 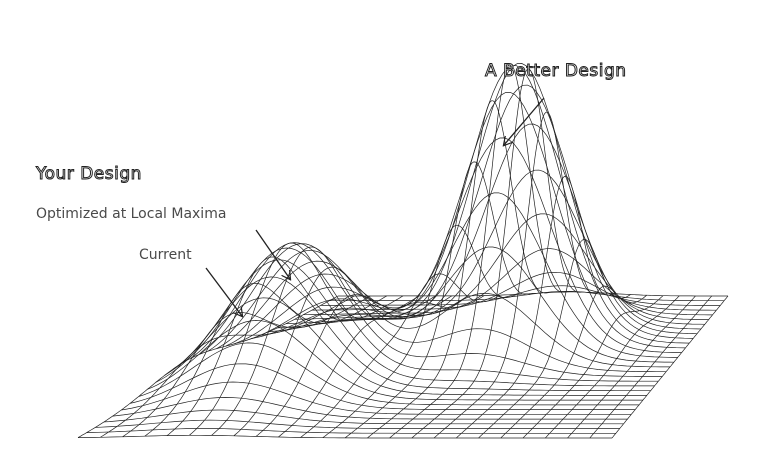 What do you see at coordinates (272, 254) in the screenshot?
I see `arrow-optimized` at bounding box center [272, 254].